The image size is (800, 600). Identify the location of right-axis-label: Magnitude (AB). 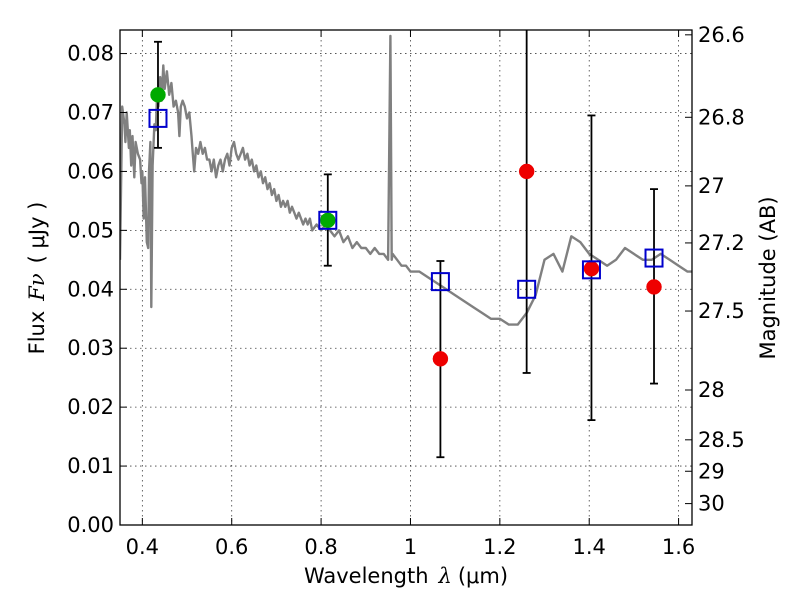
(768, 277).